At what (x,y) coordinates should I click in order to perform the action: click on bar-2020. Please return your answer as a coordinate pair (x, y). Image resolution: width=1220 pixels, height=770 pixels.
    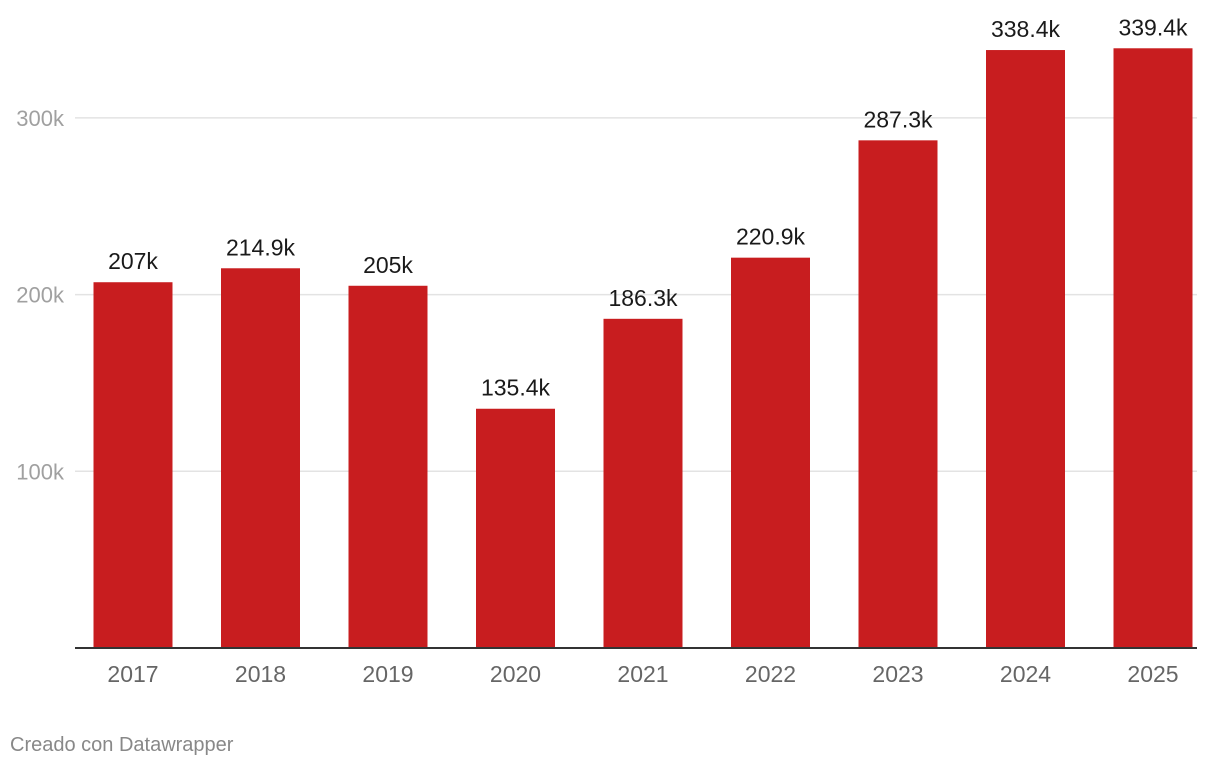
    Looking at the image, I should click on (515, 528).